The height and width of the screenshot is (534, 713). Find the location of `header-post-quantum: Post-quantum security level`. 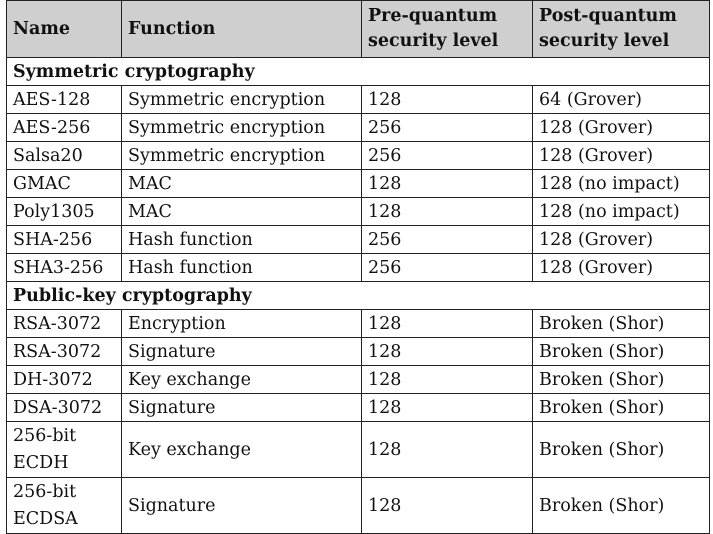

header-post-quantum: Post-quantum security level is located at coordinates (621, 29).